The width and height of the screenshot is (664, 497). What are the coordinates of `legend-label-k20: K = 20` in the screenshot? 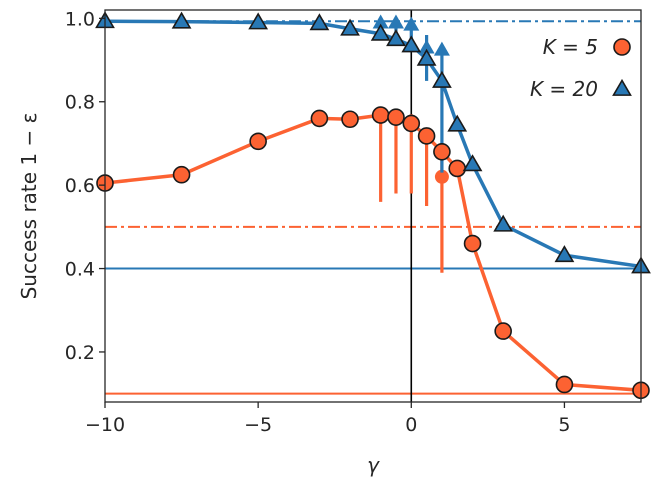 It's located at (564, 89).